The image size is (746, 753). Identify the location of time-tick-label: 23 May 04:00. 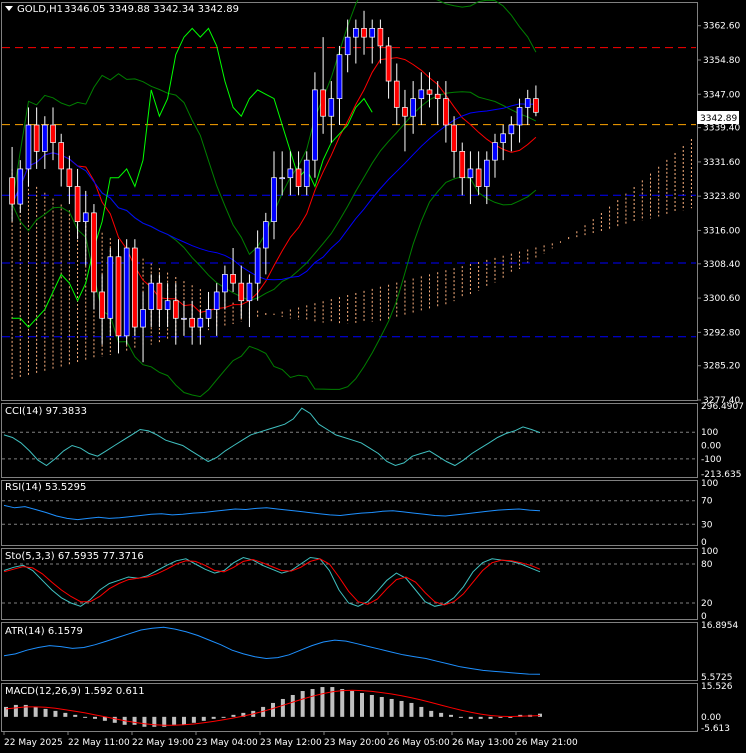
(227, 743).